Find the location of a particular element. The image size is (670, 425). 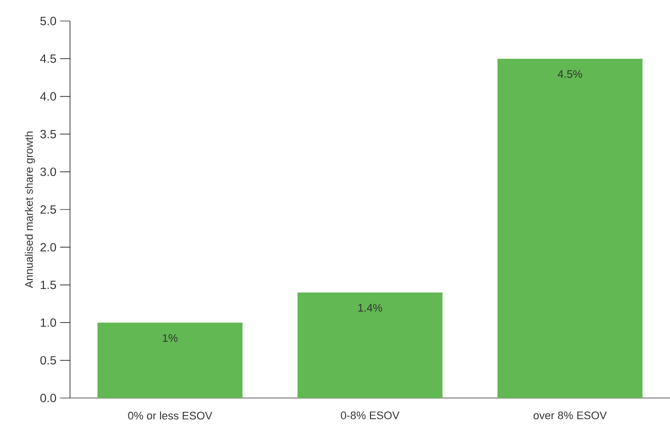

y-tick-label: 4.5 is located at coordinates (48, 58).